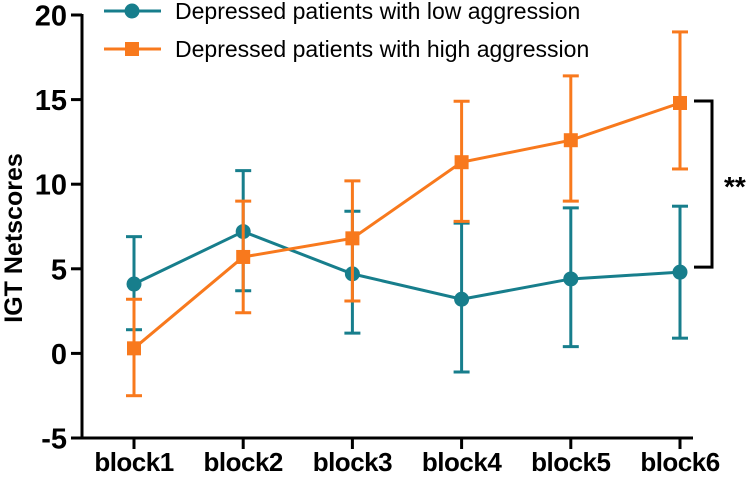 The height and width of the screenshot is (481, 750). I want to click on legend-marker-circle, so click(132, 11).